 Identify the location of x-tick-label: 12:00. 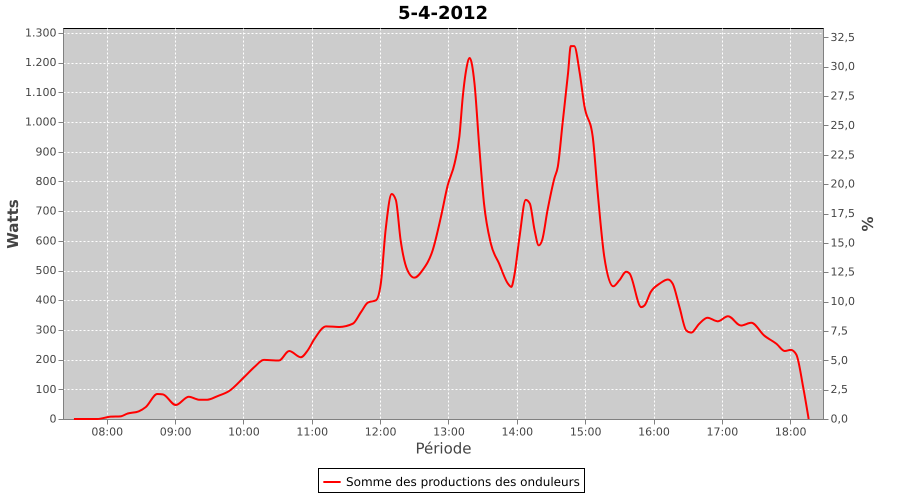
(380, 432).